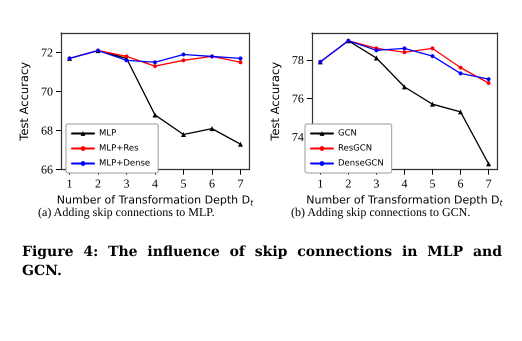 This screenshot has height=341, width=522. What do you see at coordinates (380, 212) in the screenshot?
I see `text: (b) Adding skip connections to GCN.` at bounding box center [380, 212].